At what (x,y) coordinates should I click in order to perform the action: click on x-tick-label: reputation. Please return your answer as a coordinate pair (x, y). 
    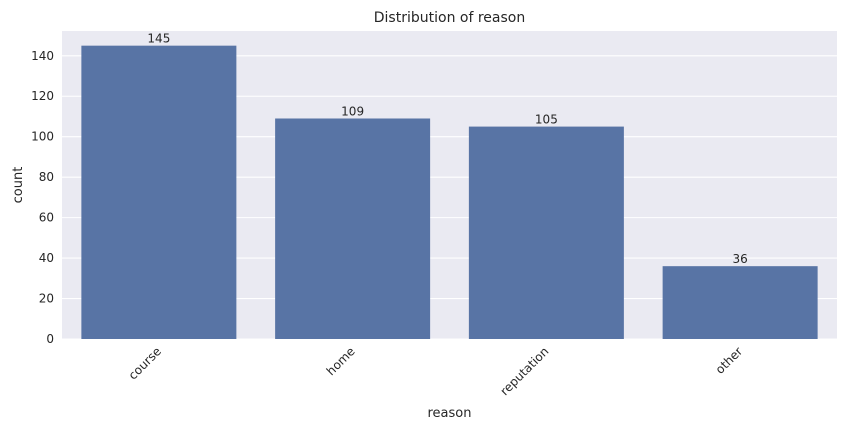
    Looking at the image, I should click on (525, 371).